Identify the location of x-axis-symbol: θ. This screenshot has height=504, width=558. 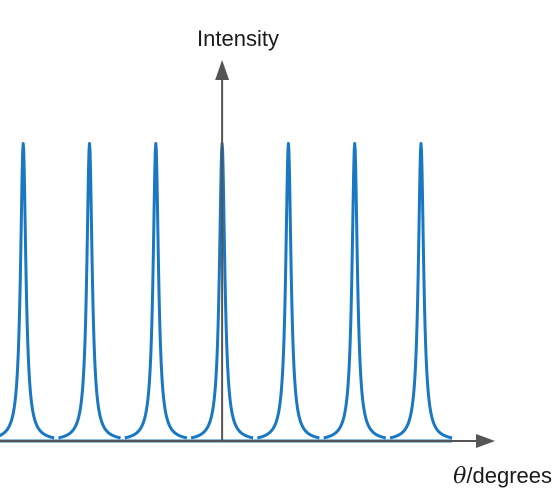
(459, 476).